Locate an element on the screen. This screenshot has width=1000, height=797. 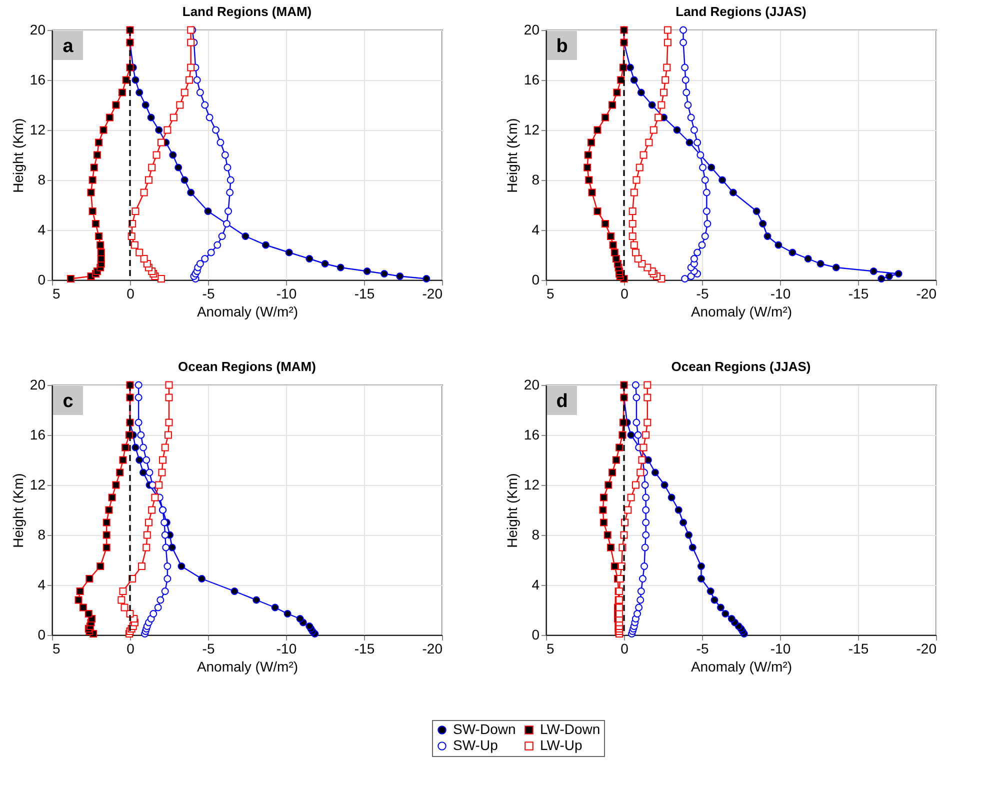
annotation: a is located at coordinates (68, 46).